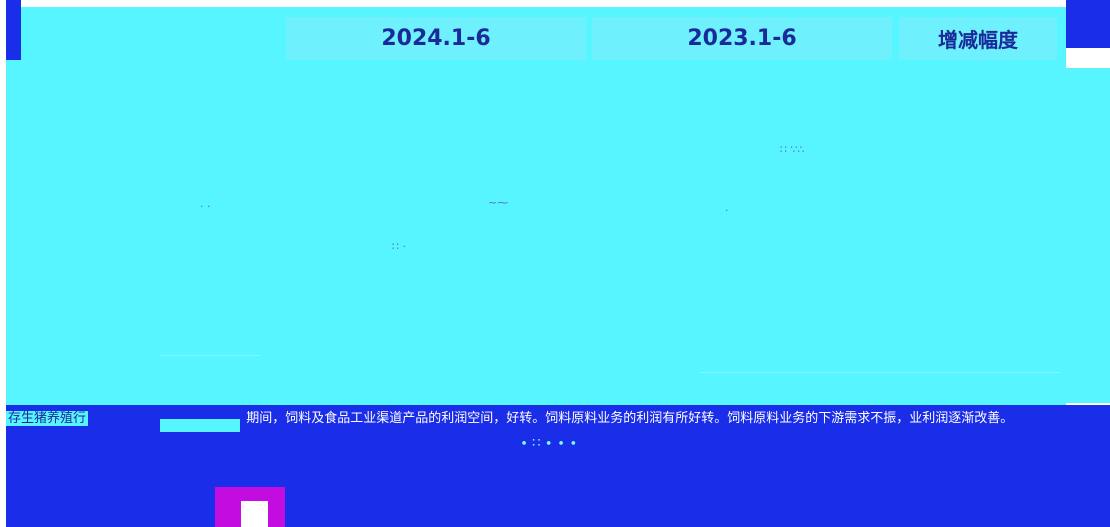 The image size is (1110, 527). I want to click on right-edge-strip, so click(1088, 24).